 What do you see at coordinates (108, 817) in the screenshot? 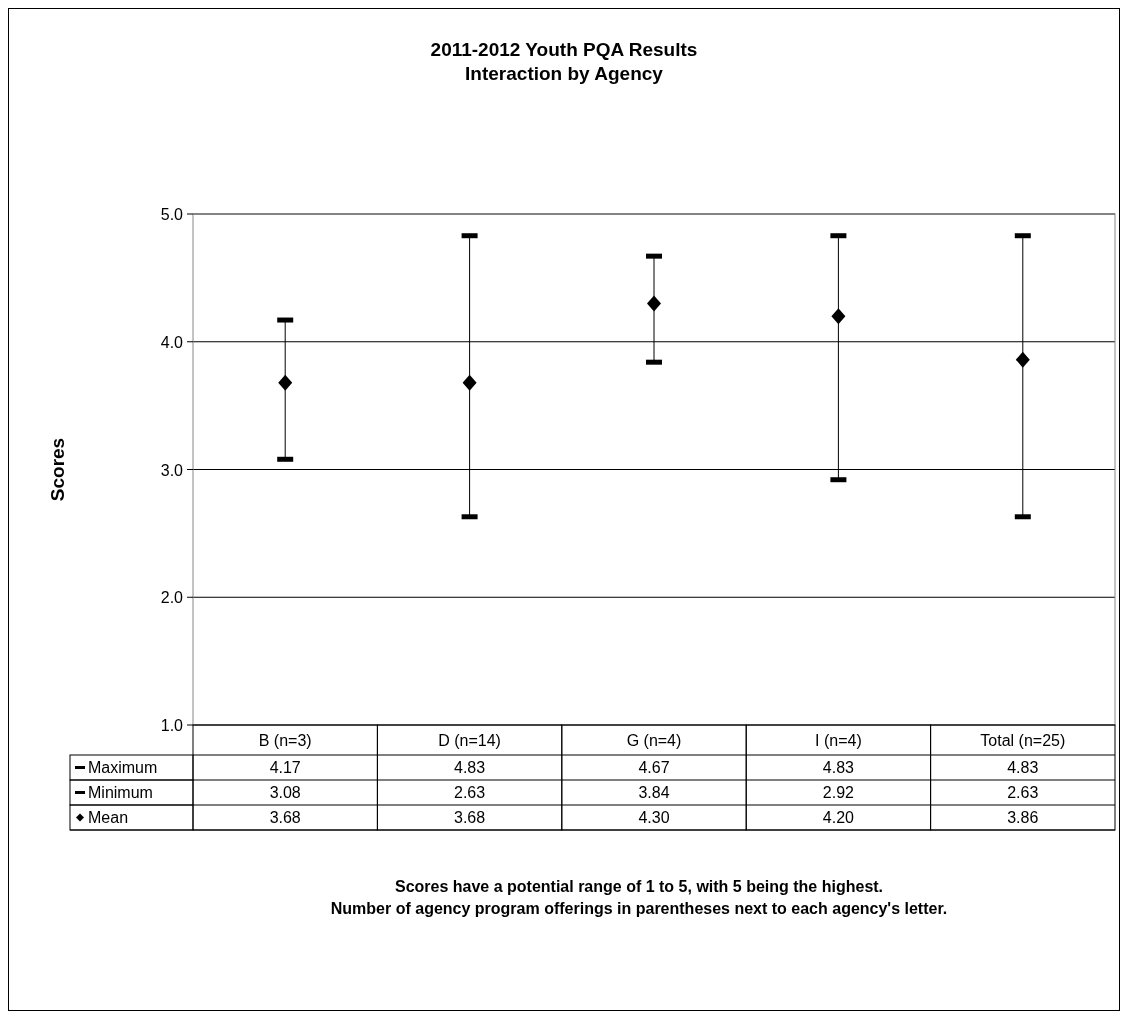
I see `legend-label: Mean` at bounding box center [108, 817].